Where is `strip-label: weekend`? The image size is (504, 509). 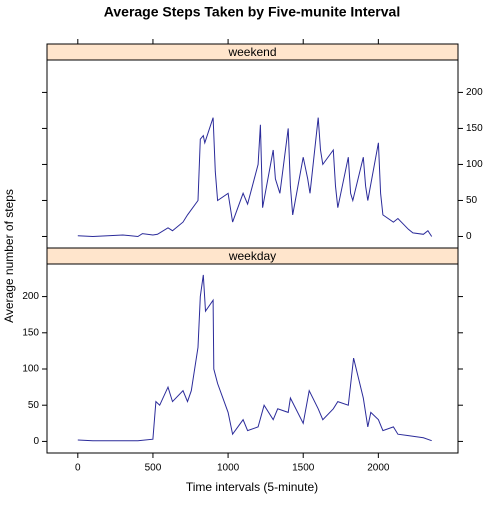
strip-label: weekend is located at coordinates (251, 52).